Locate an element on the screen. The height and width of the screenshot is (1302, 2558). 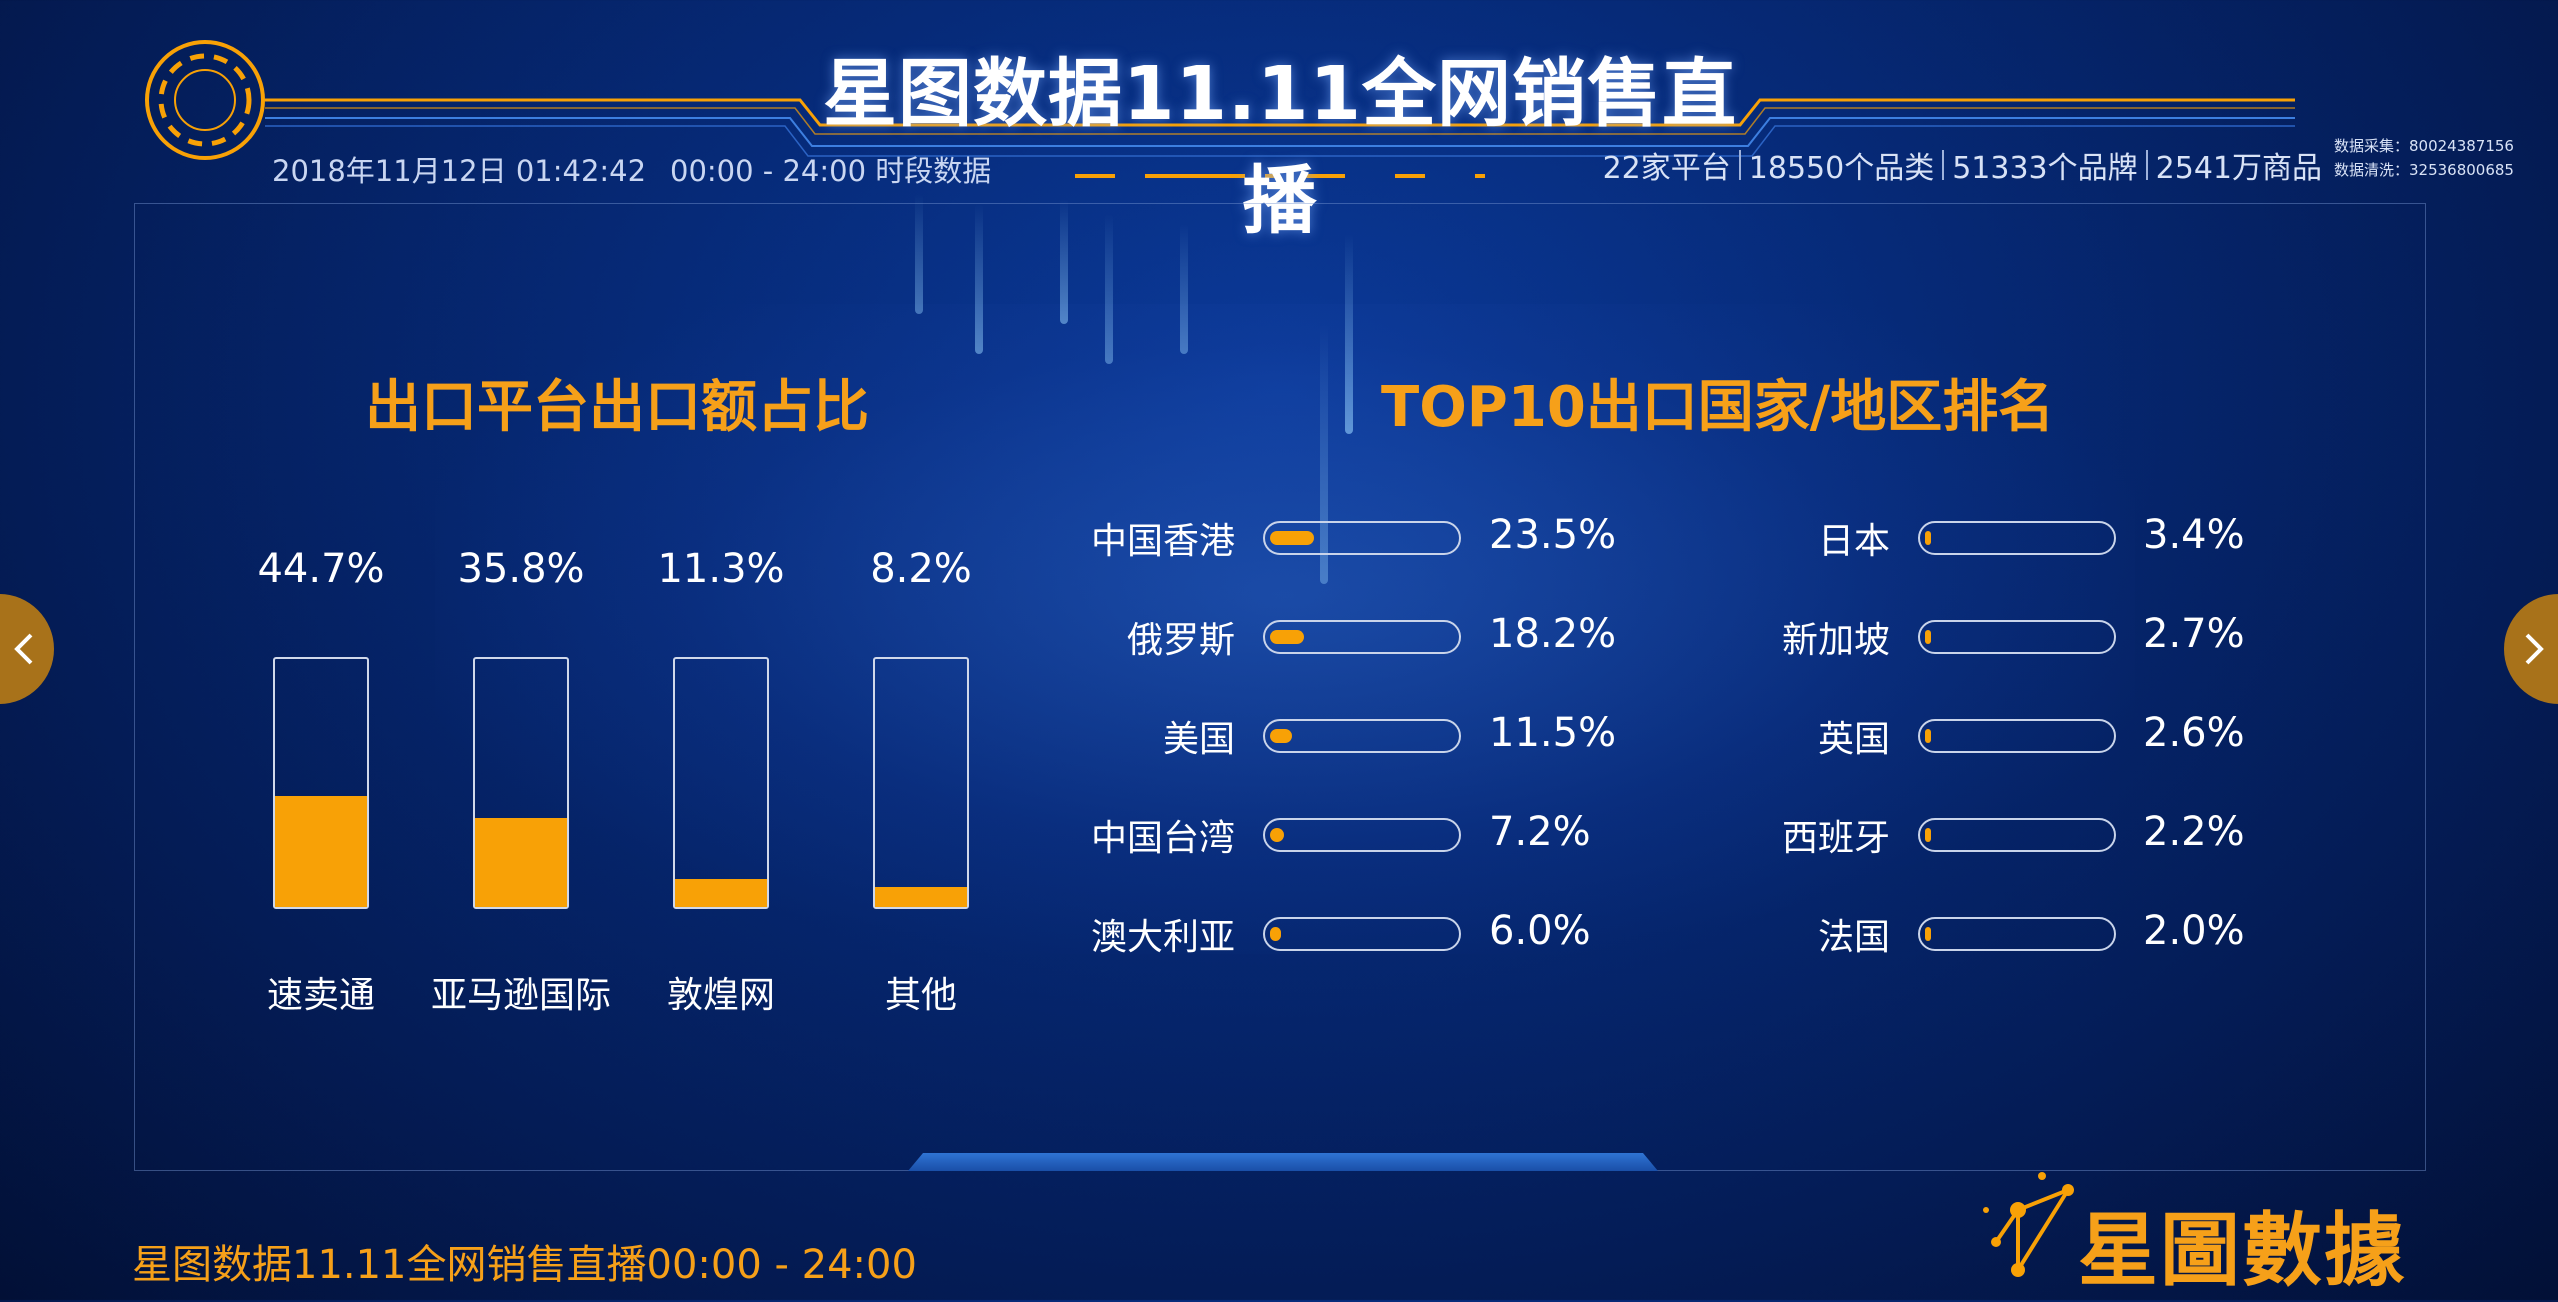
ranking-value-label: 7.2% is located at coordinates (1540, 832).